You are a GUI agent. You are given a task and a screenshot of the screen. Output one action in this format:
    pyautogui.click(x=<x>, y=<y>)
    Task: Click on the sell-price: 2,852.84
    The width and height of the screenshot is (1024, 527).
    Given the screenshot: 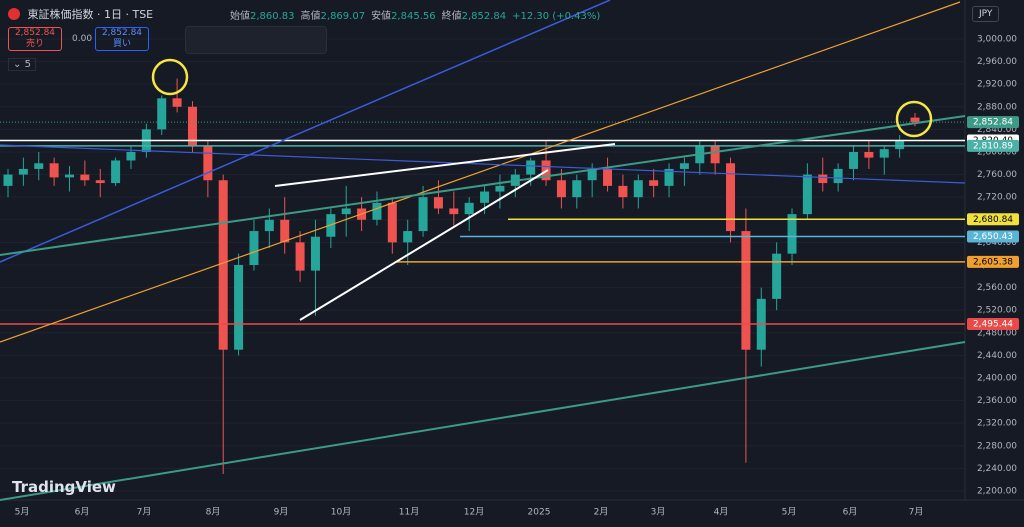 What is the action you would take?
    pyautogui.click(x=35, y=33)
    